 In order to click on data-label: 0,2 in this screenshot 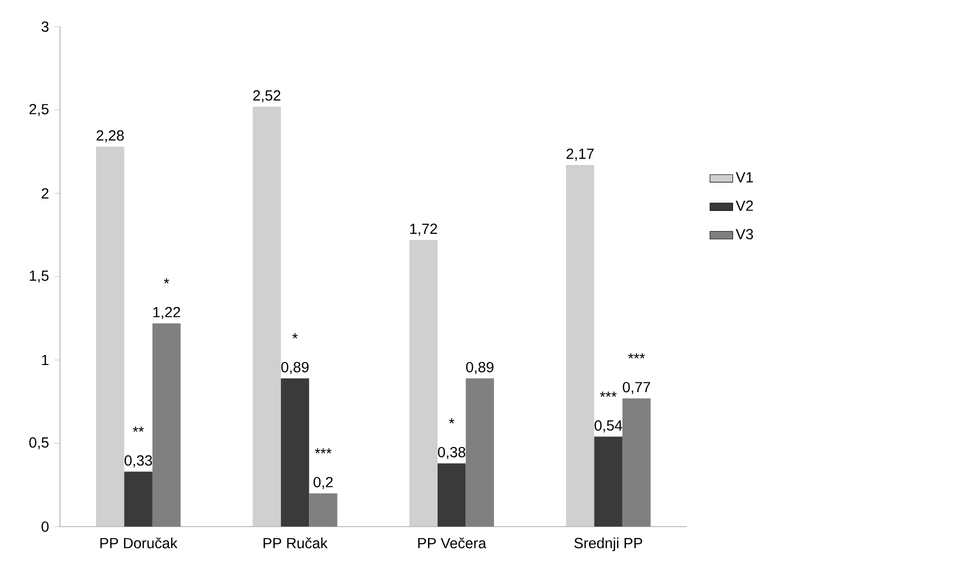, I will do `click(323, 483)`.